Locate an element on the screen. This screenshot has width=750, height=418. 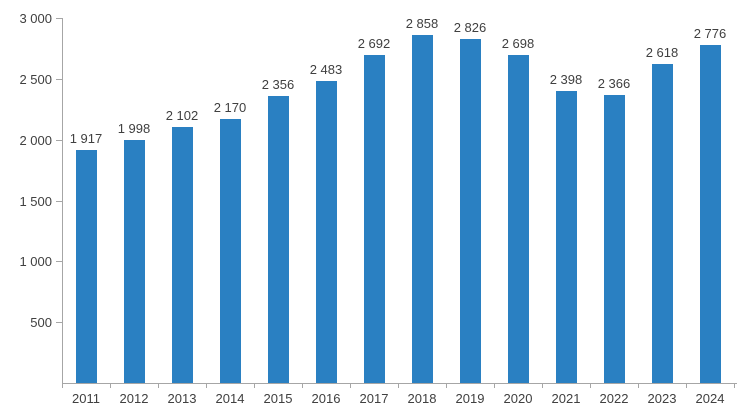
x-tick-label: 2020 is located at coordinates (518, 398).